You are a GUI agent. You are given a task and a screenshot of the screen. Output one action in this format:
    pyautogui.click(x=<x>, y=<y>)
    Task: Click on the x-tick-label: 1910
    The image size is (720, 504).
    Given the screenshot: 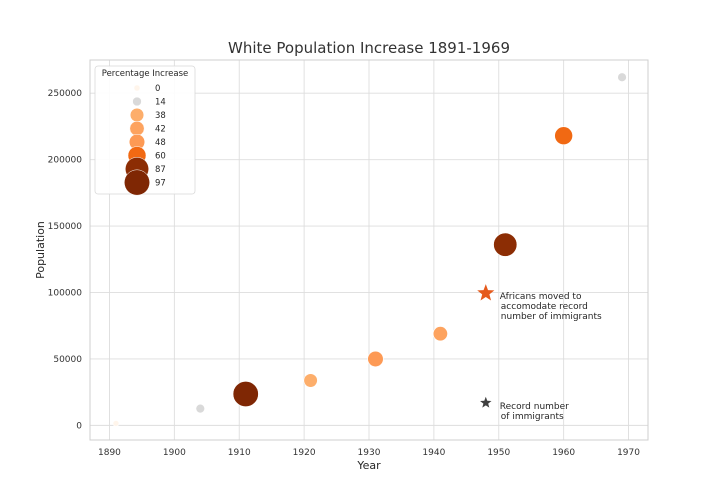 What is the action you would take?
    pyautogui.click(x=239, y=453)
    